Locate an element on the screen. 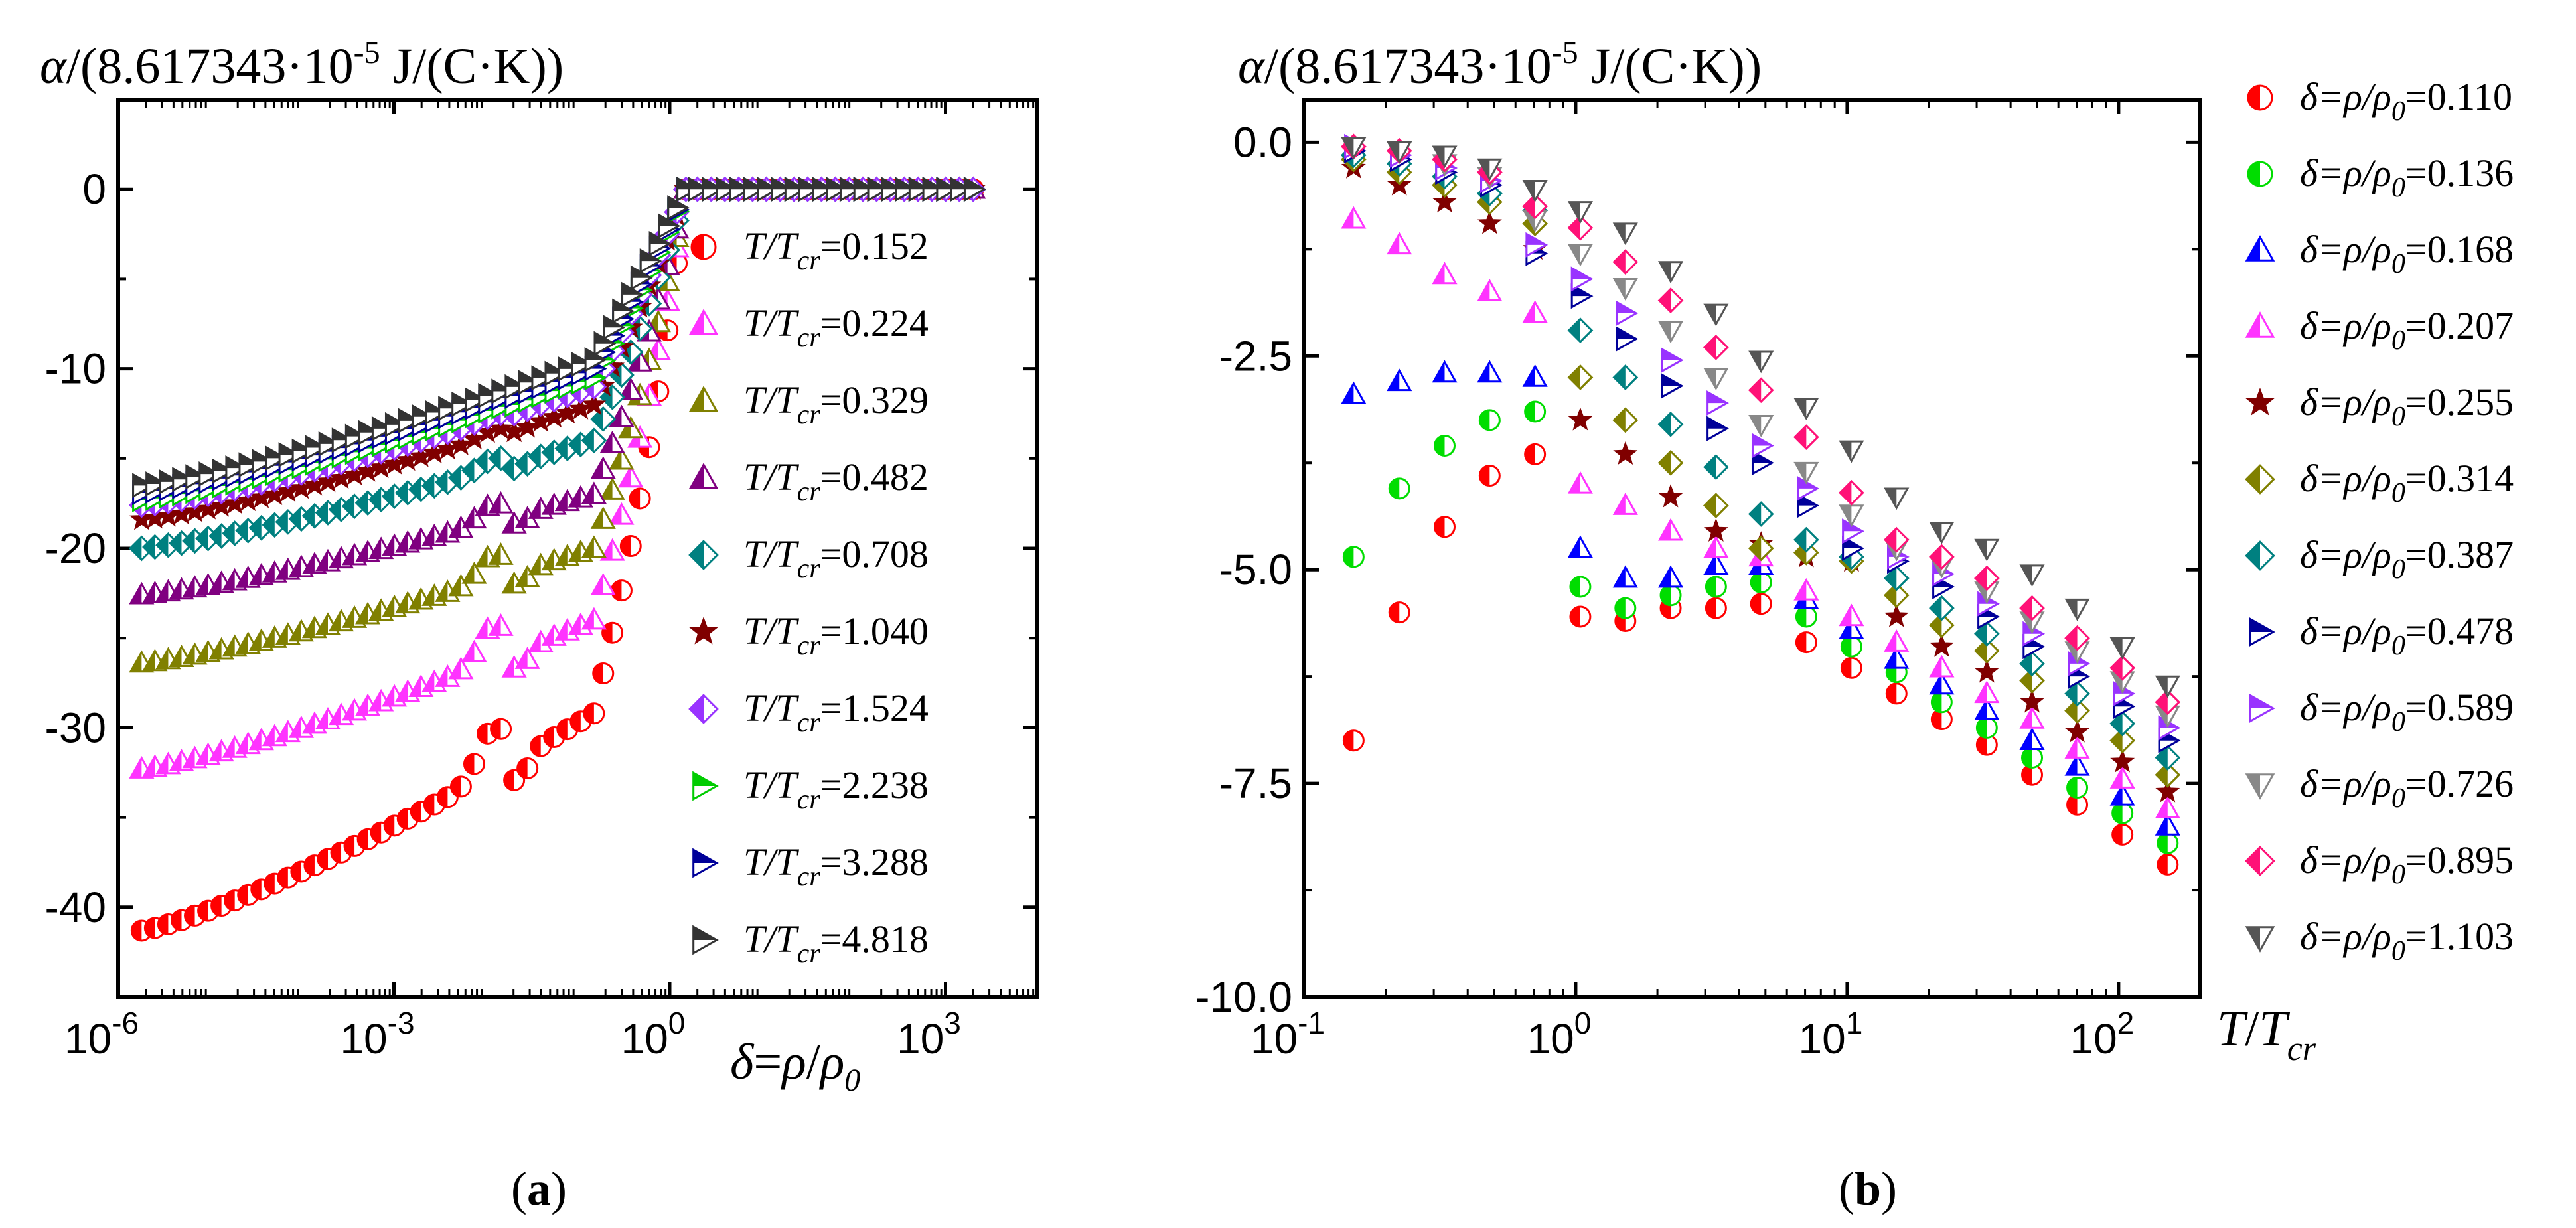  panel-b-ylabel-alpha: α is located at coordinates (1252, 66).